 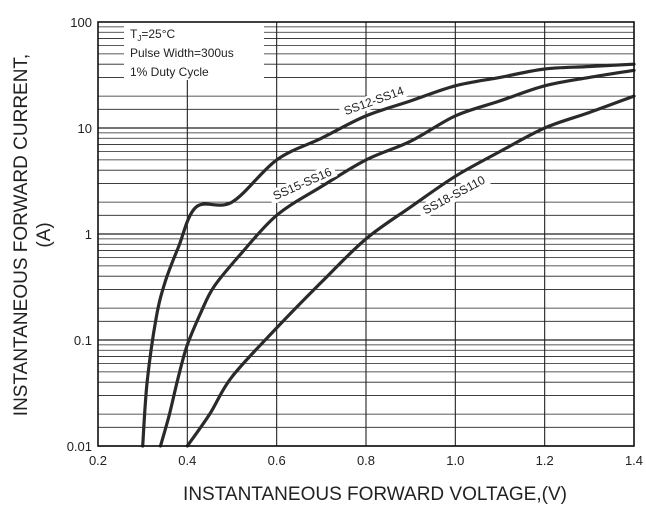 I want to click on x-tick-label: 0.8, so click(x=366, y=460).